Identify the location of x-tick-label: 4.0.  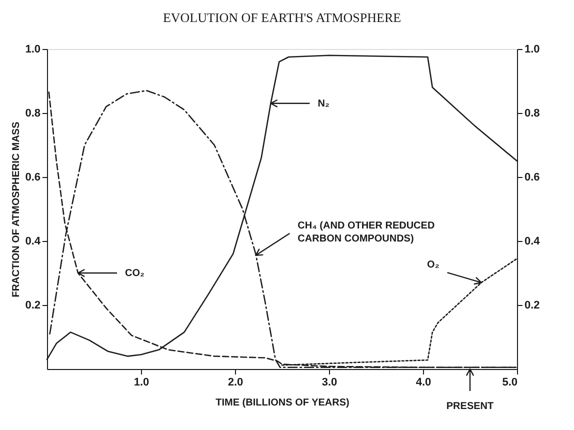
(424, 382).